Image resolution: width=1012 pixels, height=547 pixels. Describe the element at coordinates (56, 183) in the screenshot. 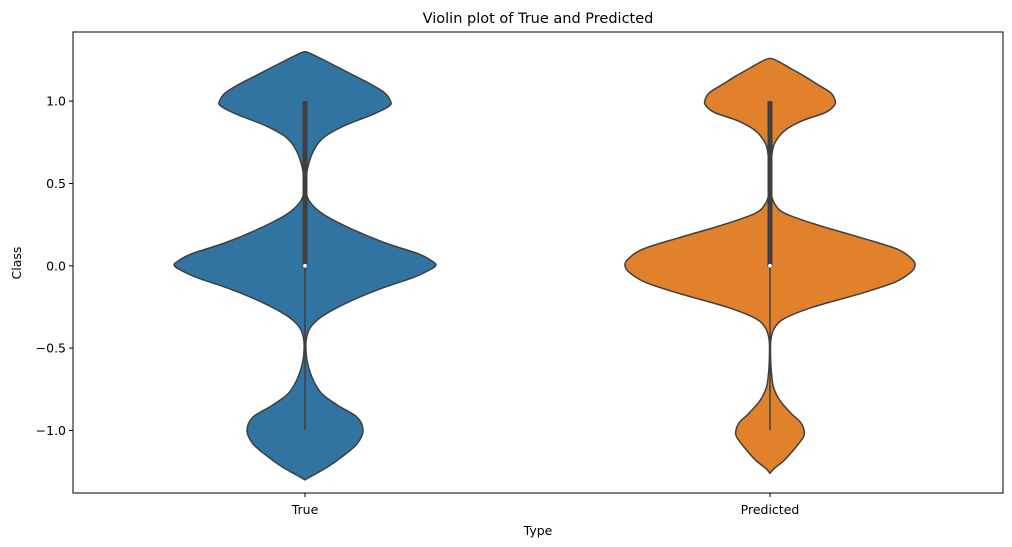

I see `y-tick-label: 0.5` at that location.